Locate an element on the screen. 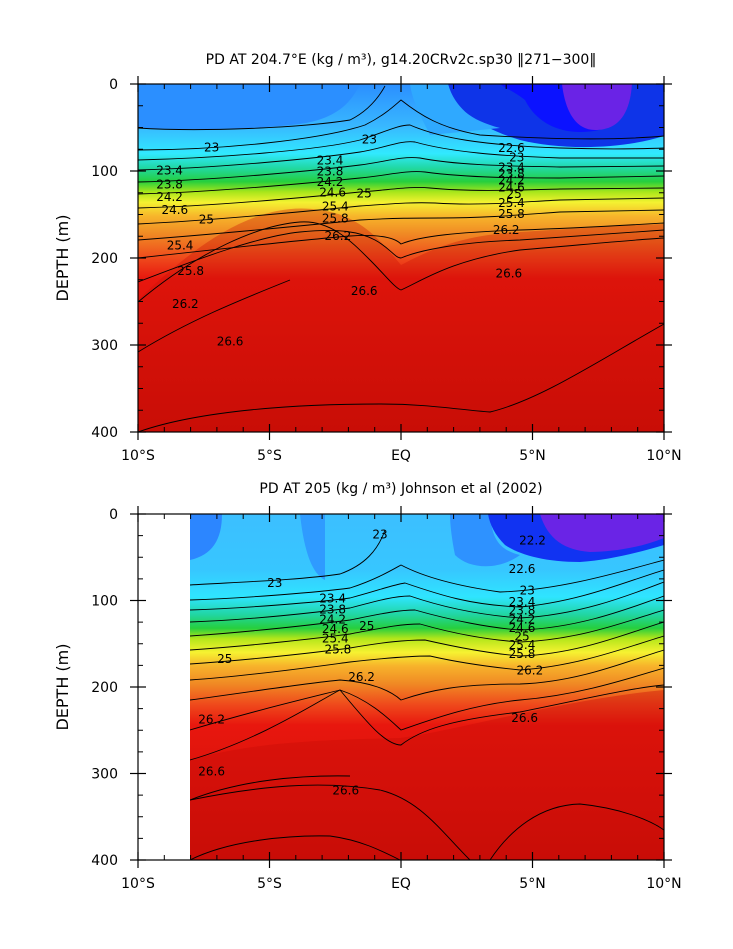 Image resolution: width=733 pixels, height=949 pixels. panel-title: PD AT 205 (kg / m³) Johnson et al (2002) is located at coordinates (400, 489).